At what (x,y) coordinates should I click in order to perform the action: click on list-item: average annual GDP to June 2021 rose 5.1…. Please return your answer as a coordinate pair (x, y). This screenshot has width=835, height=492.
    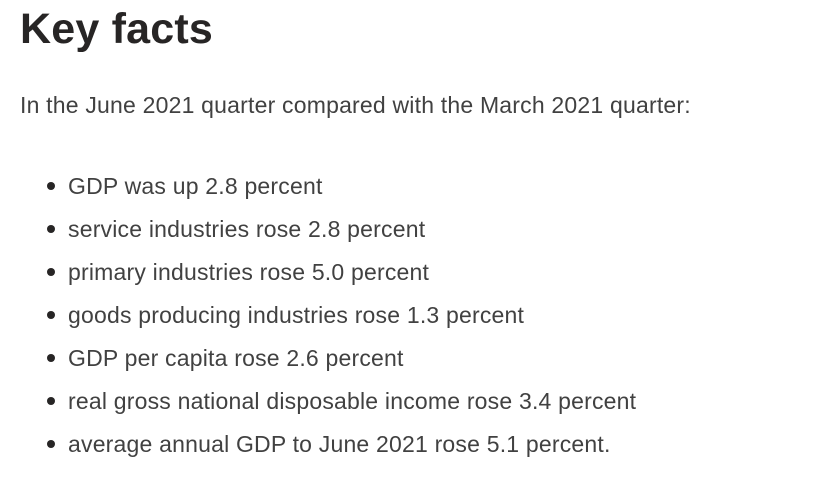
    Looking at the image, I should click on (433, 444).